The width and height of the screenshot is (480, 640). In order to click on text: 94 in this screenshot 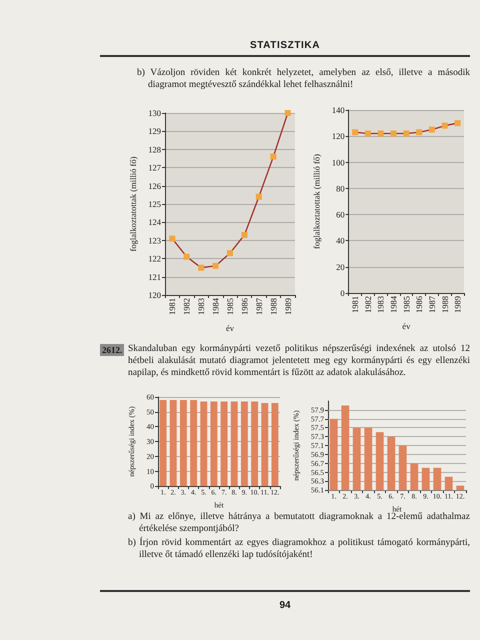, I will do `click(285, 606)`.